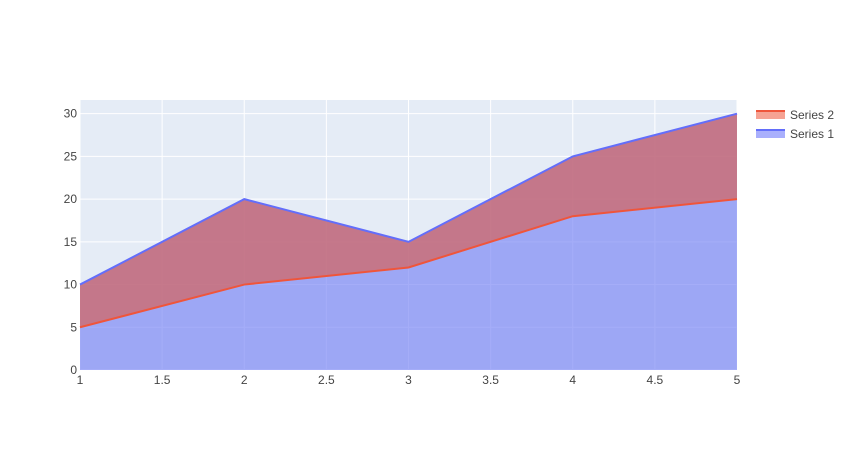 Image resolution: width=857 pixels, height=455 pixels. I want to click on x-tick-label: 5, so click(737, 380).